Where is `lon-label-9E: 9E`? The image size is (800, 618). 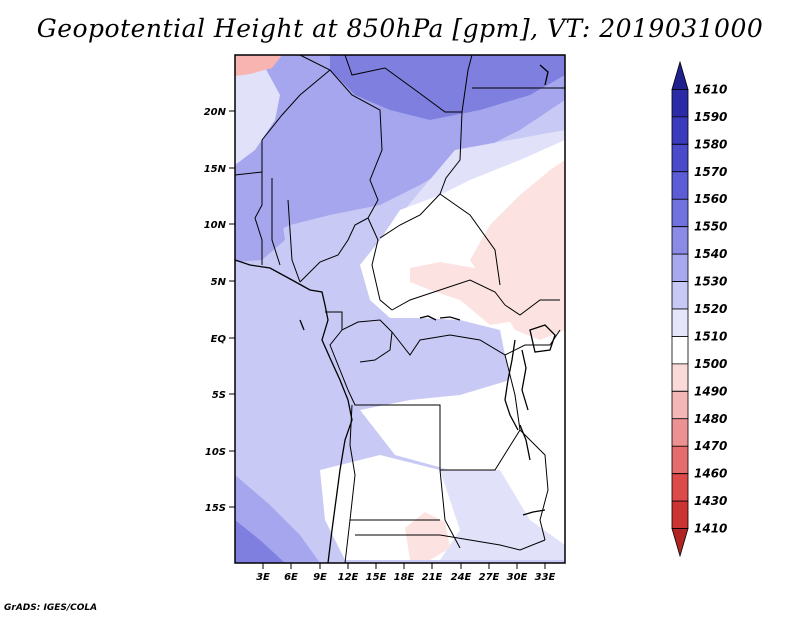
lon-label-9E: 9E is located at coordinates (320, 577).